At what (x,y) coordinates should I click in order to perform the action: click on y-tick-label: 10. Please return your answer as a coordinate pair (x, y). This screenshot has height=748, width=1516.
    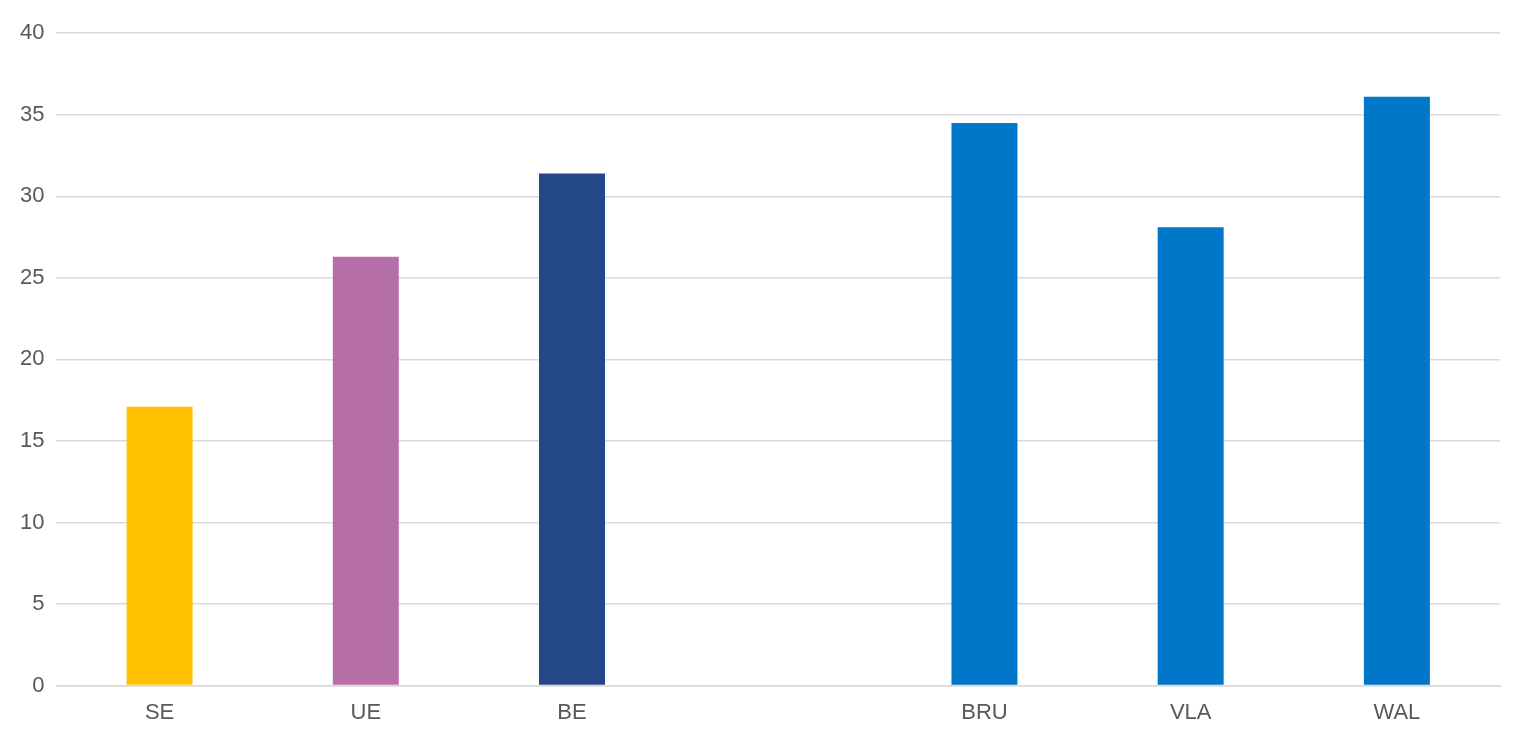
    Looking at the image, I should click on (32, 521).